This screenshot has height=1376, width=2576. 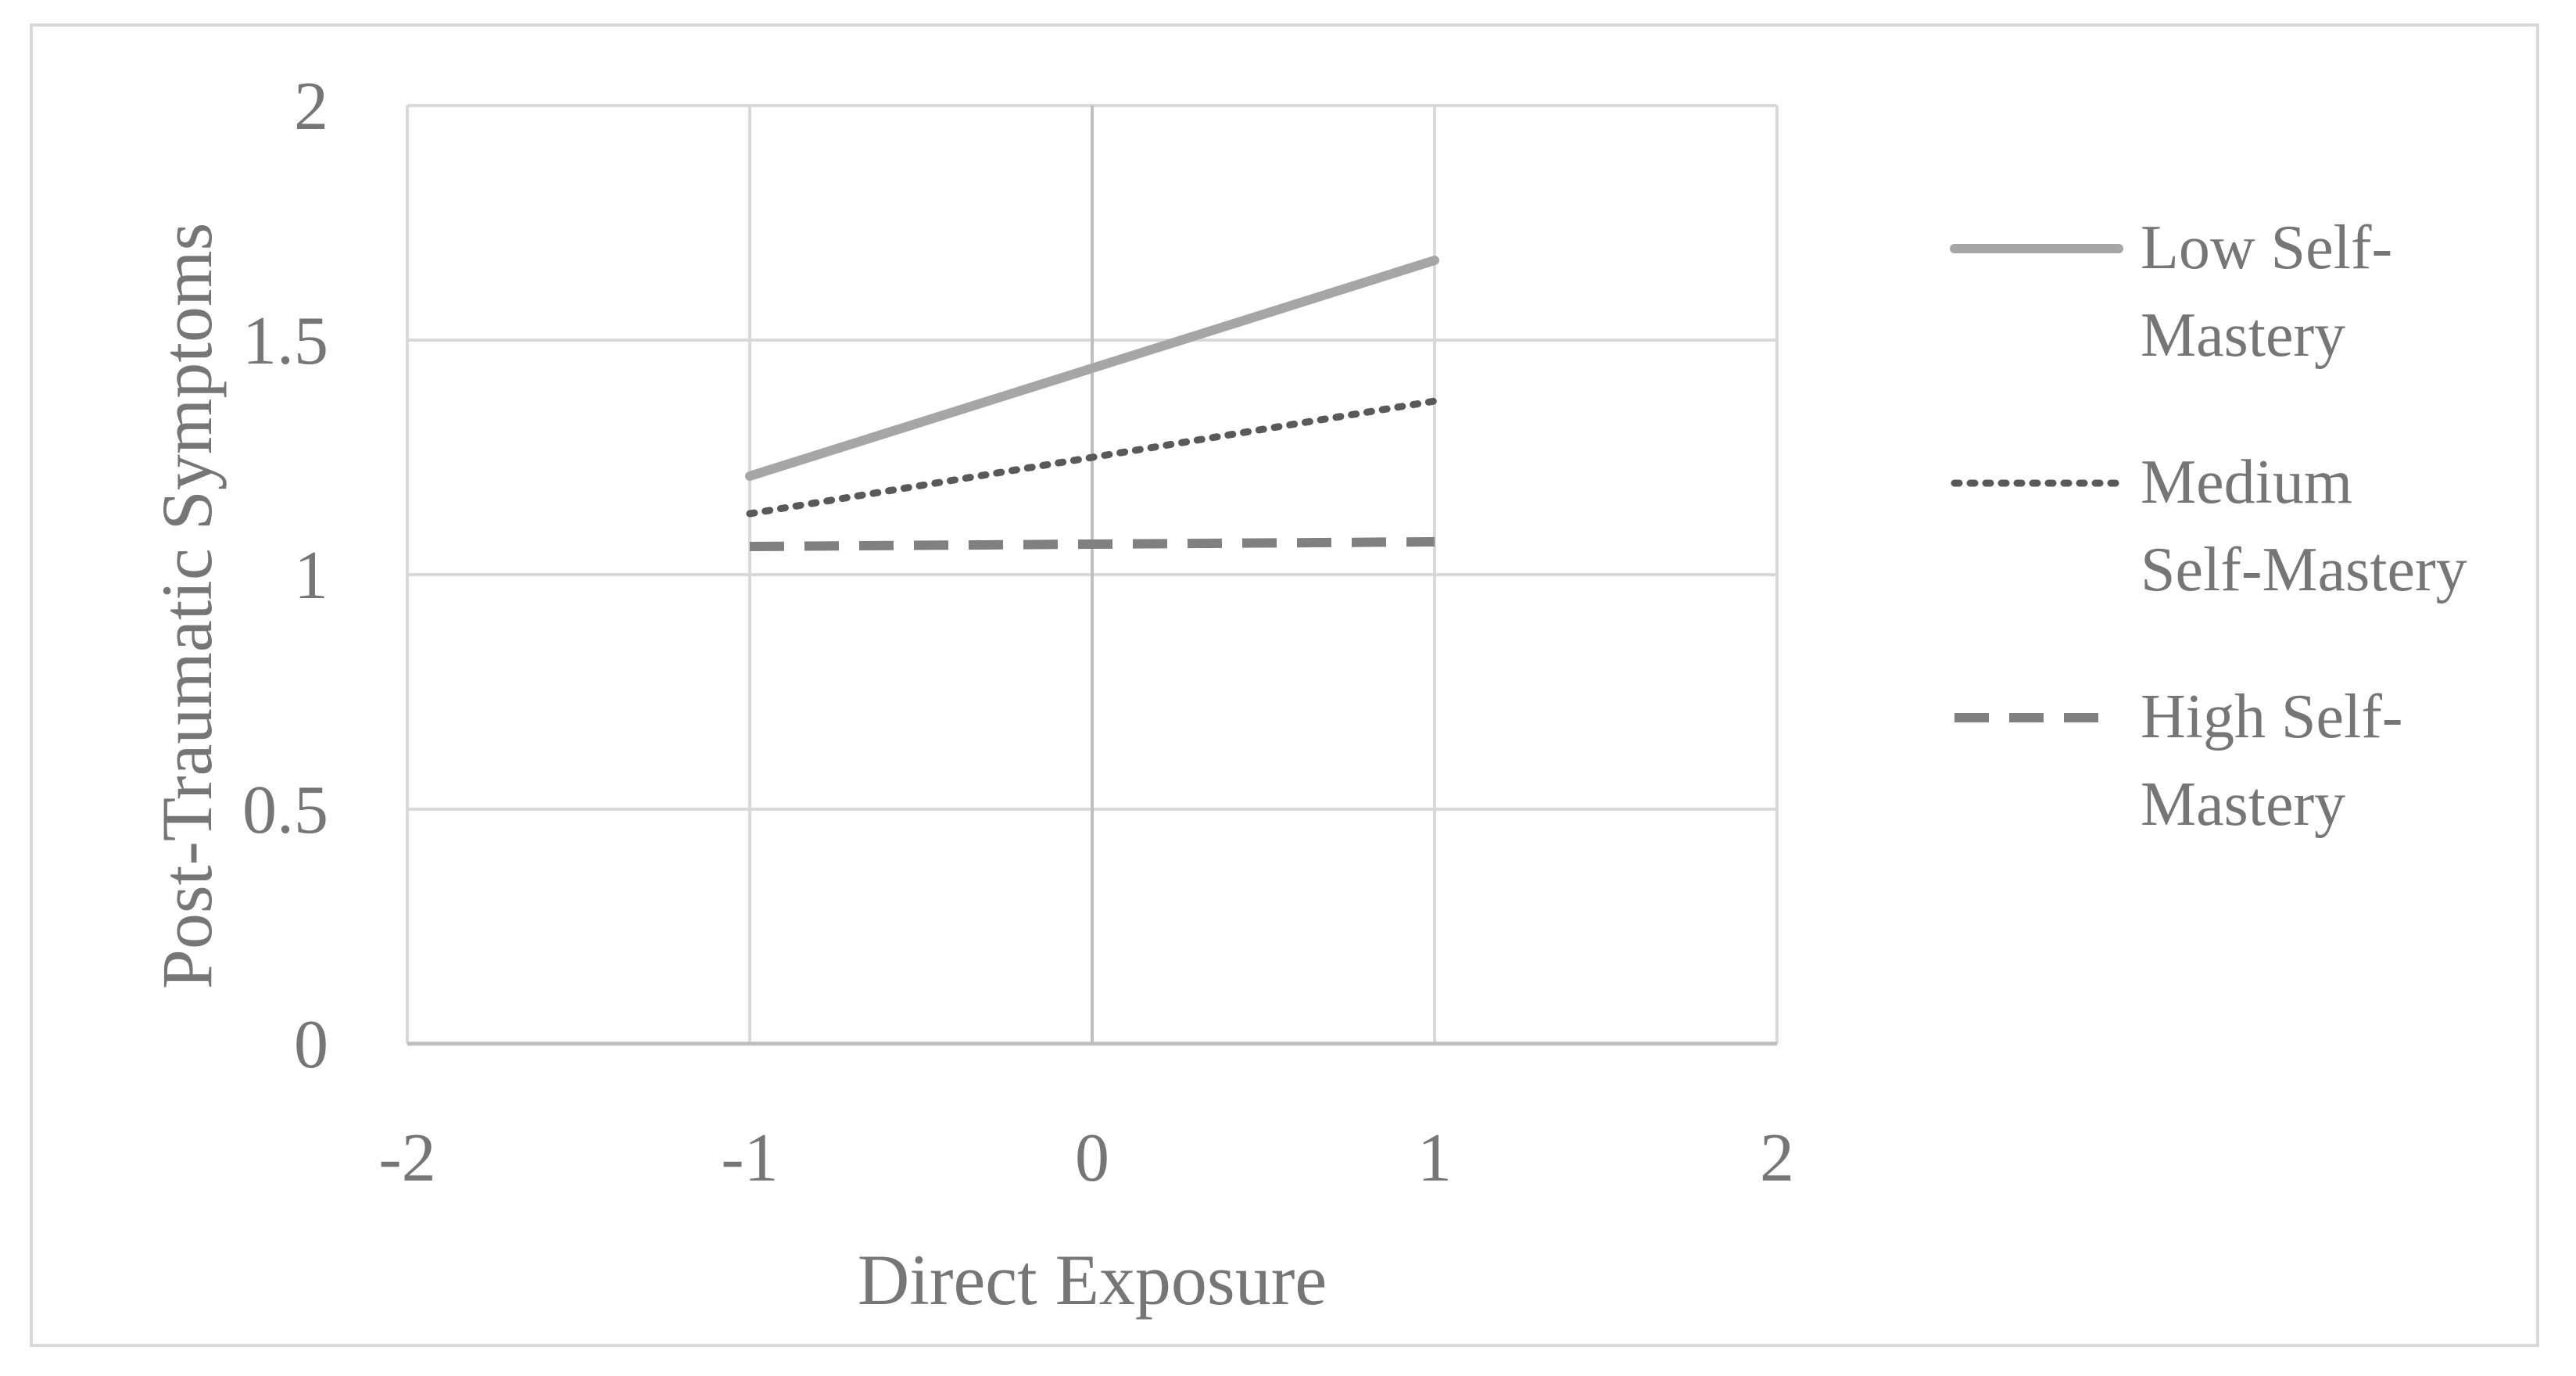 What do you see at coordinates (407, 1158) in the screenshot?
I see `x-tick-label: -2` at bounding box center [407, 1158].